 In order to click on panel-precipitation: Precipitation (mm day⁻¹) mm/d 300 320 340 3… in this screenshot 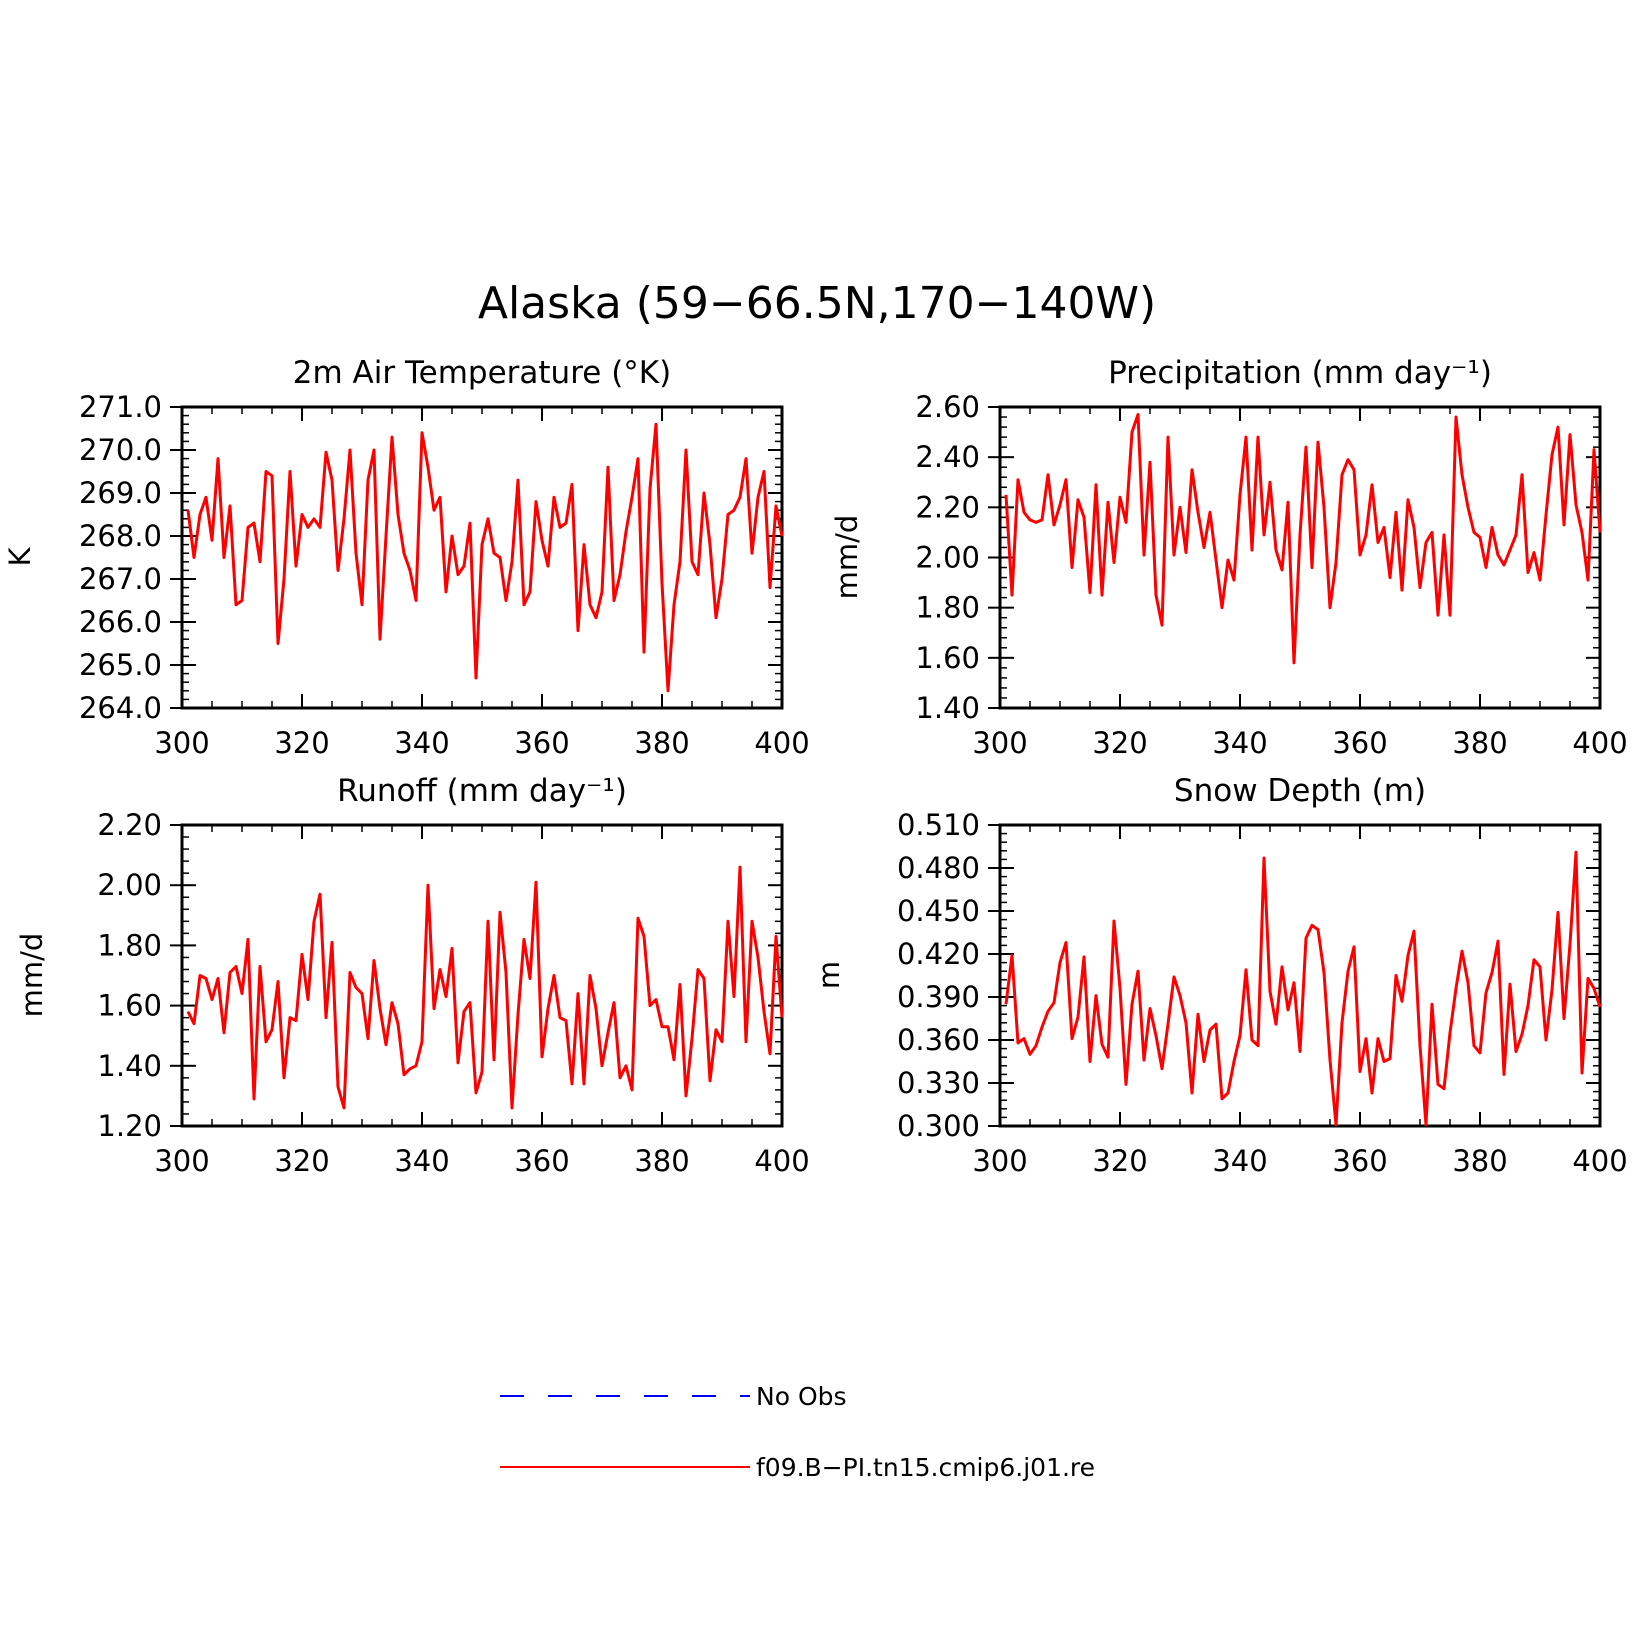, I will do `click(1229, 557)`.